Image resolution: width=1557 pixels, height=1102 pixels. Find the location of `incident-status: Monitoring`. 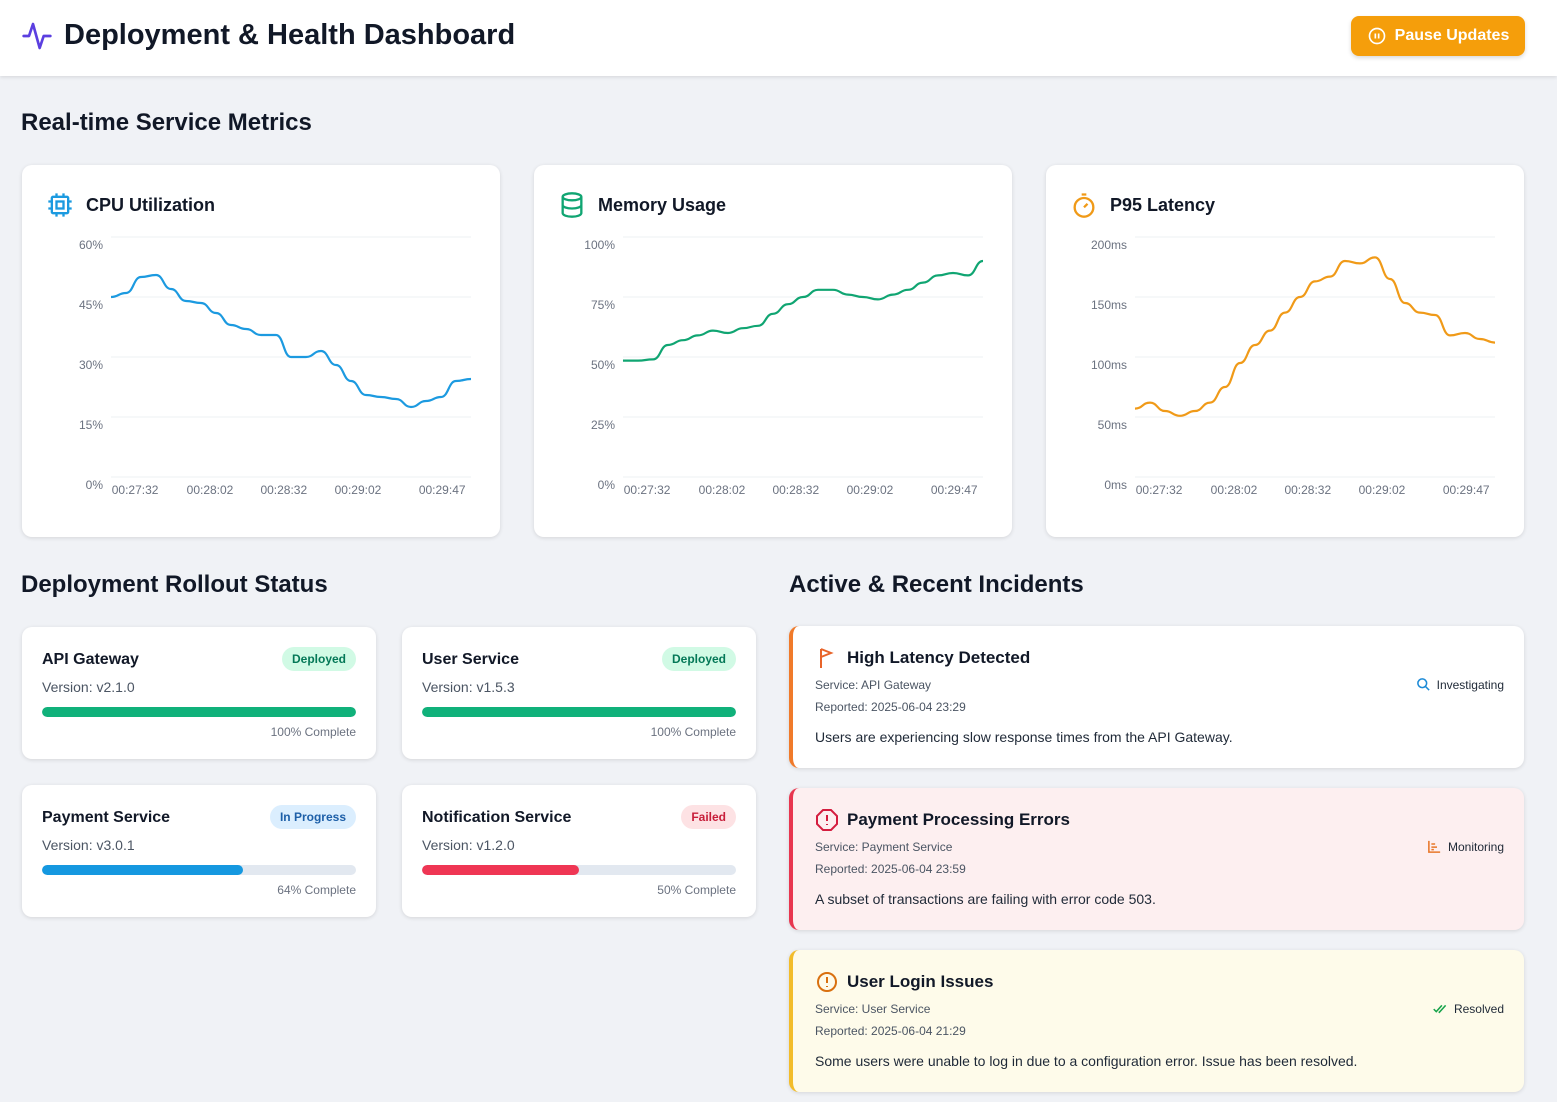

incident-status: Monitoring is located at coordinates (1465, 846).